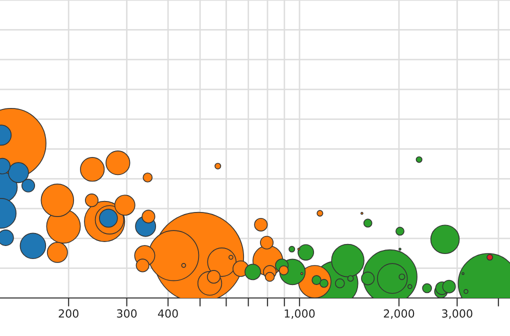 Image resolution: width=510 pixels, height=336 pixels. Describe the element at coordinates (399, 314) in the screenshot. I see `x-tick-label: 2,000` at that location.